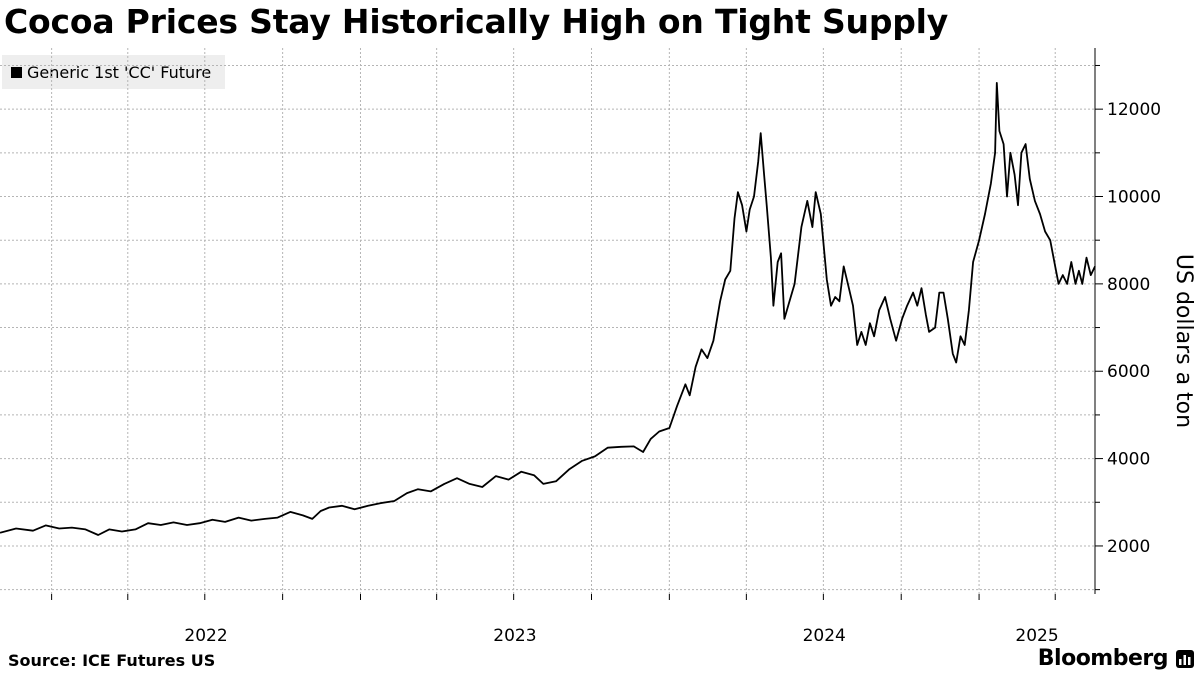  What do you see at coordinates (1128, 285) in the screenshot?
I see `y-tick-label: 8000` at bounding box center [1128, 285].